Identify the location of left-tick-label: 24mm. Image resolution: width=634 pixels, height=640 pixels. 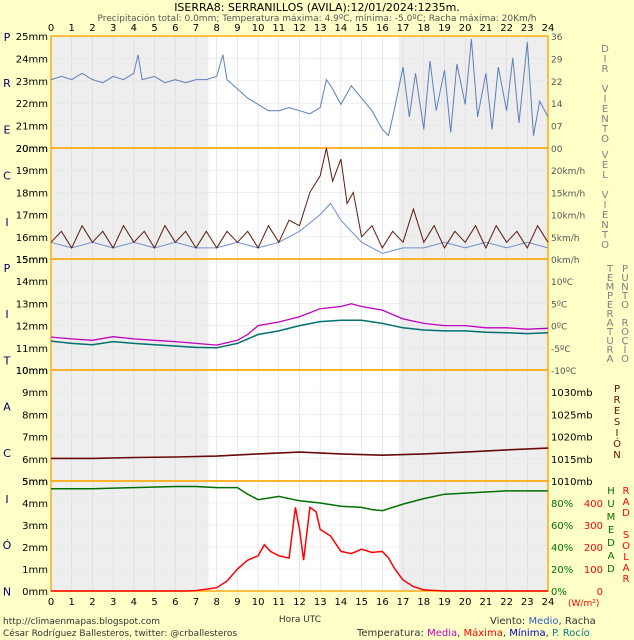
(32, 59).